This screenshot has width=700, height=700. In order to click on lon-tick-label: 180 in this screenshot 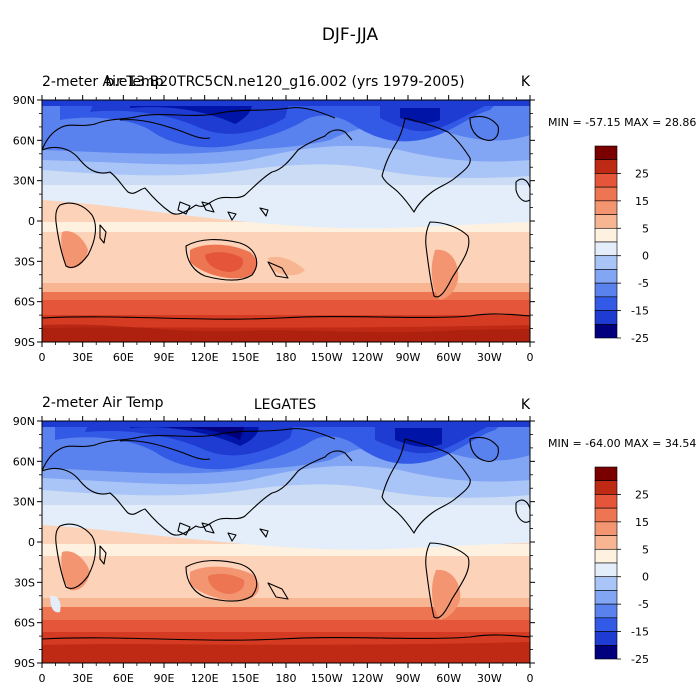, I will do `click(286, 678)`.